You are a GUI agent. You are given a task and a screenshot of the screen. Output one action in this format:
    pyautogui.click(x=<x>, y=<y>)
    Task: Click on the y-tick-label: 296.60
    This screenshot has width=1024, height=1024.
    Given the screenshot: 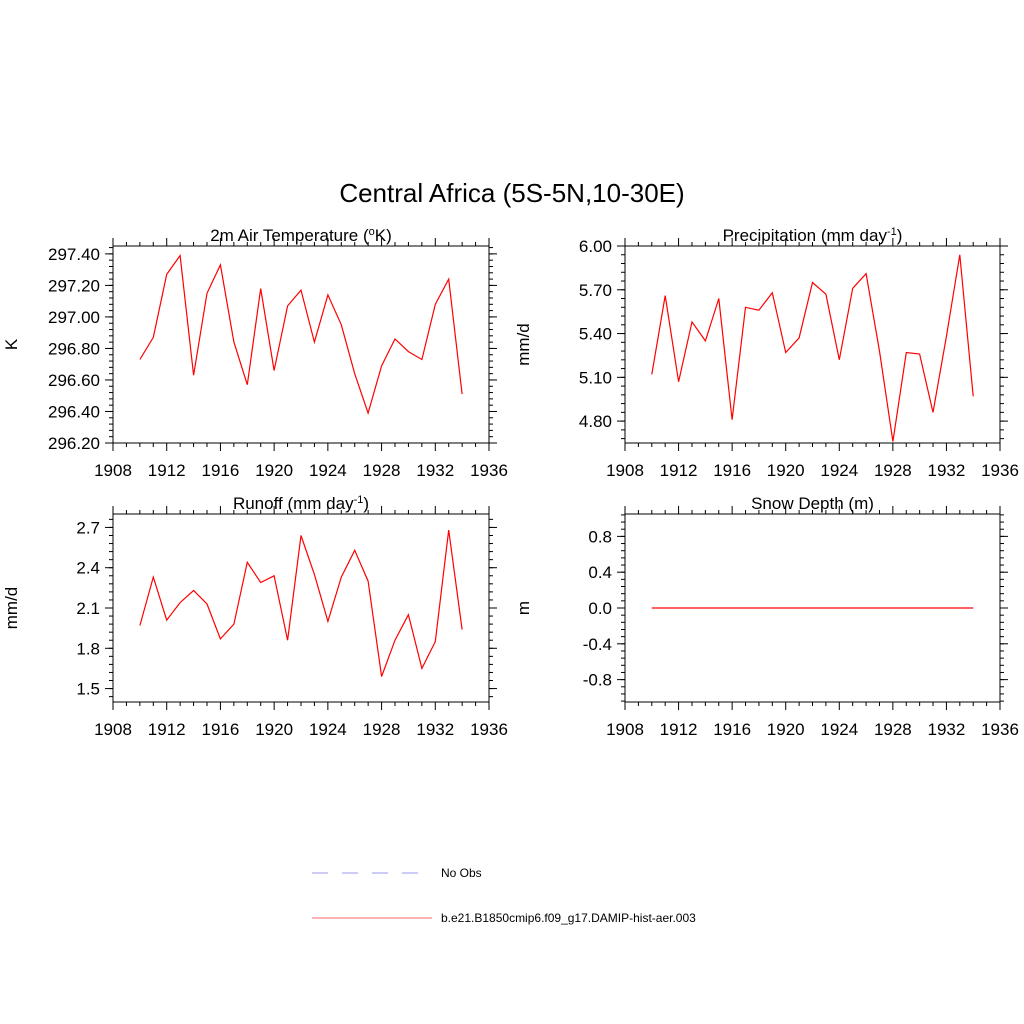 What is the action you would take?
    pyautogui.click(x=74, y=380)
    